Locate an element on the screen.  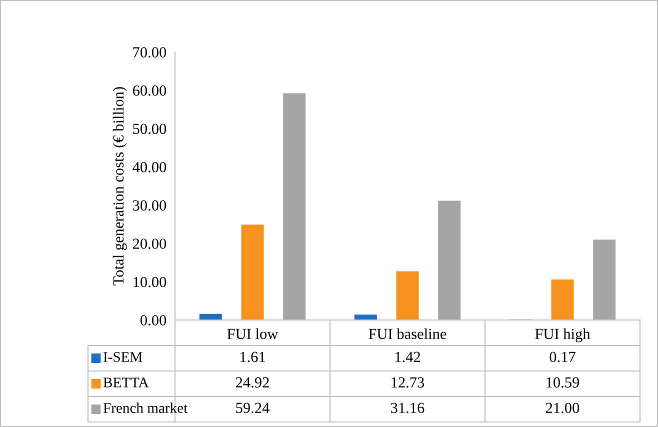
text: 31.16 is located at coordinates (407, 408).